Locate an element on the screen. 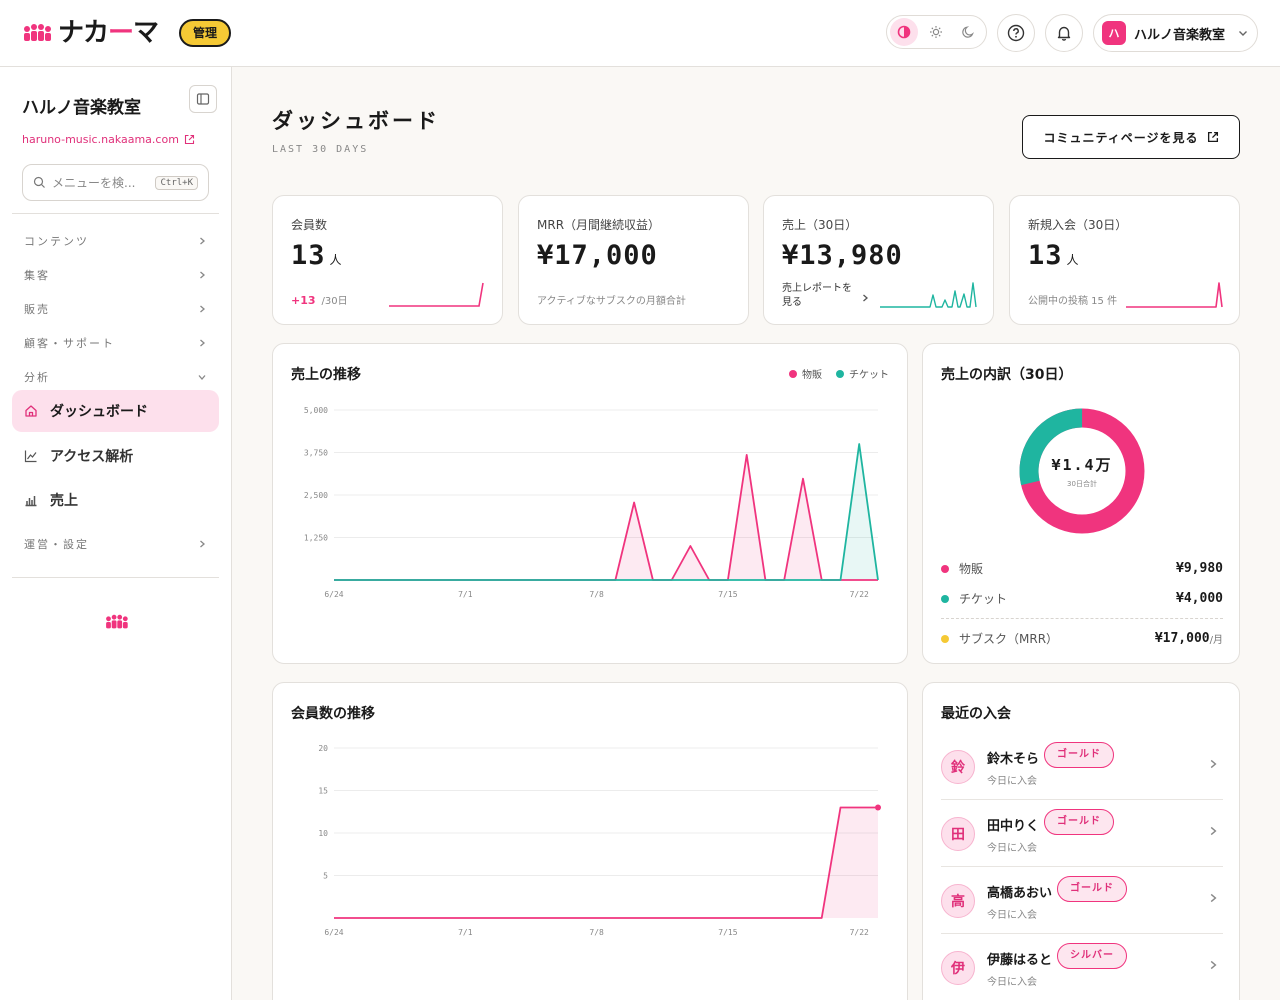  card-title: 売上の内訳（30日） is located at coordinates (1007, 375).